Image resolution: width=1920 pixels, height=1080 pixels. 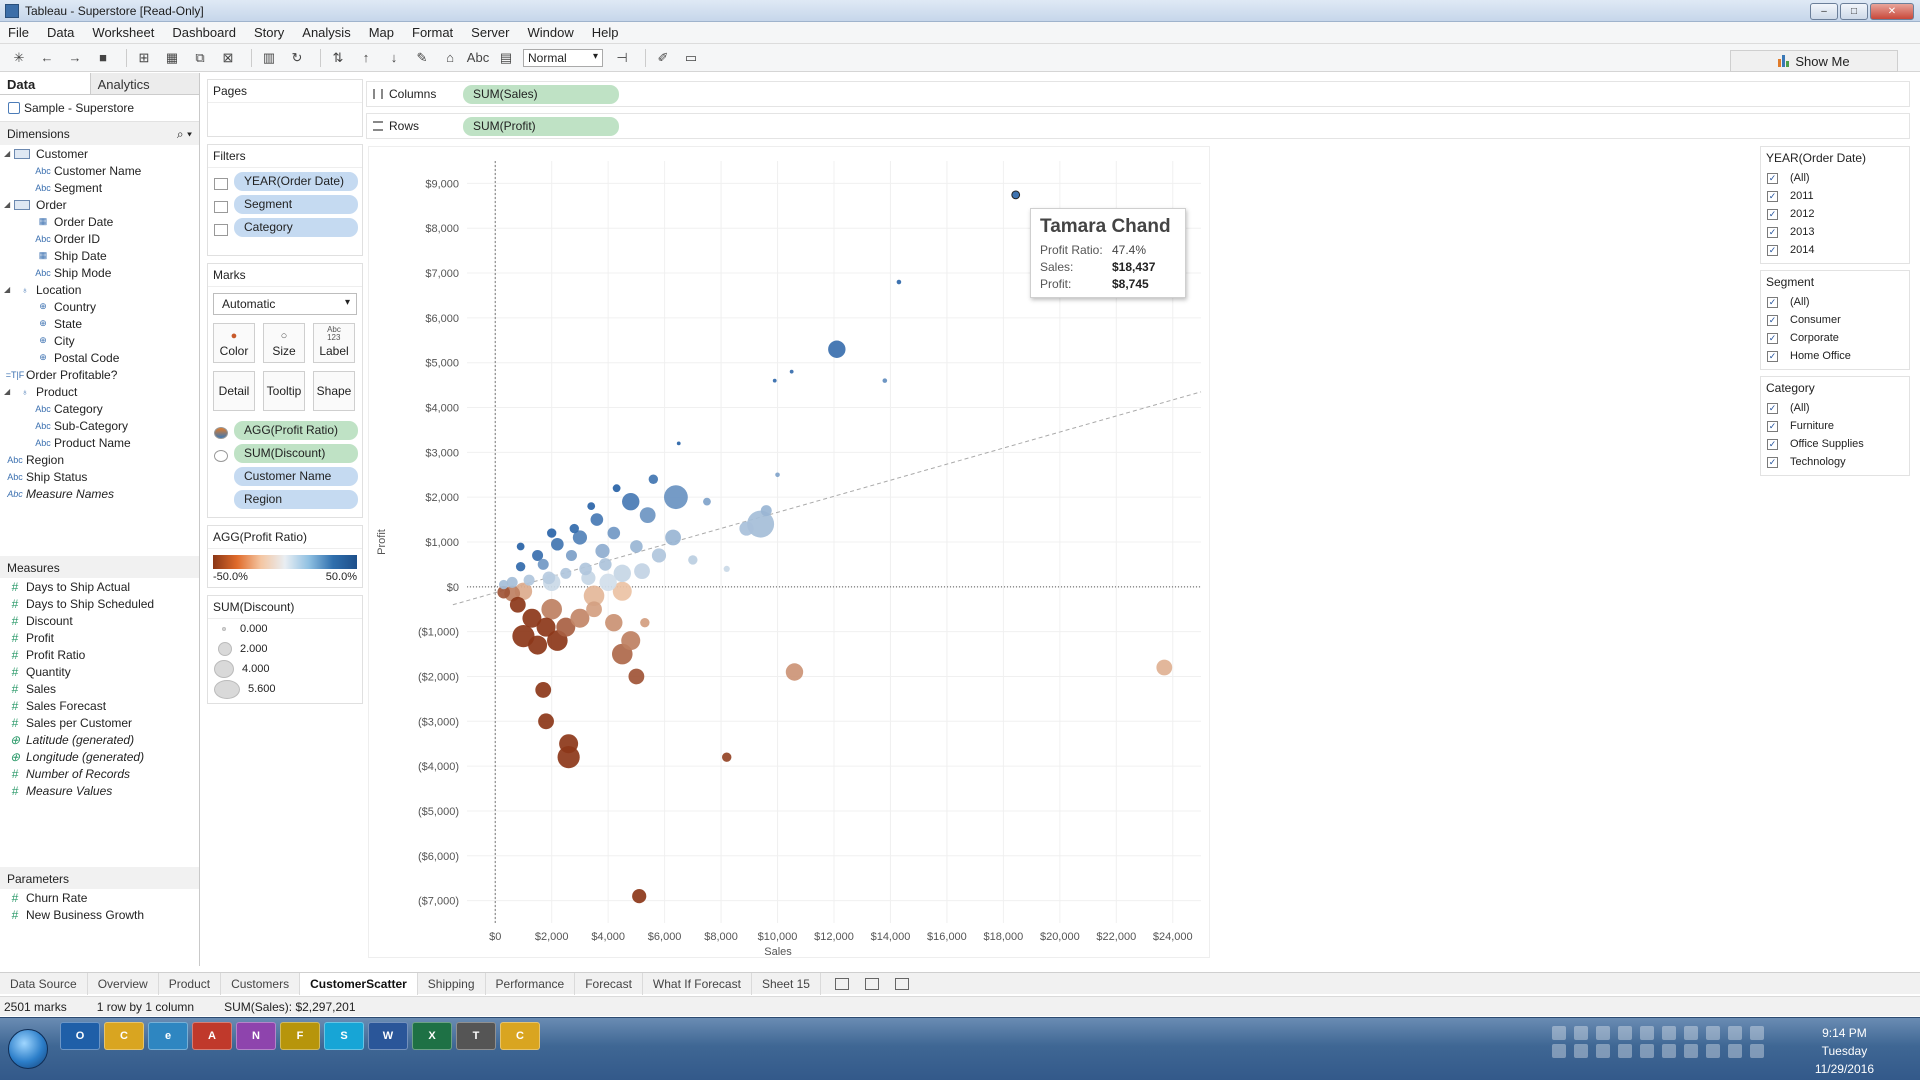 I want to click on mark-type-dropdown: Automatic, so click(x=285, y=304).